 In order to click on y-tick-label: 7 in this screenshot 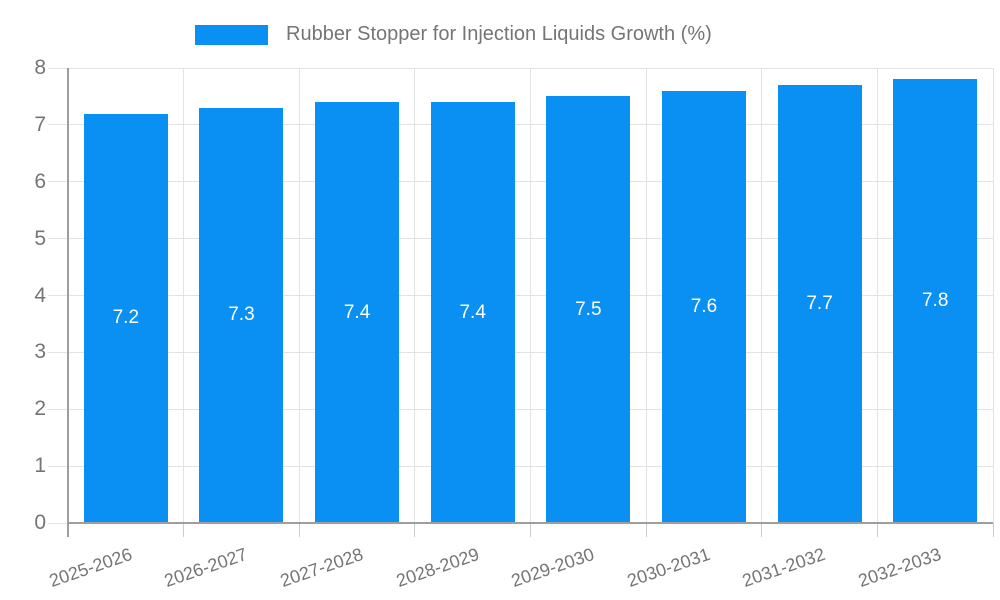, I will do `click(40, 124)`.